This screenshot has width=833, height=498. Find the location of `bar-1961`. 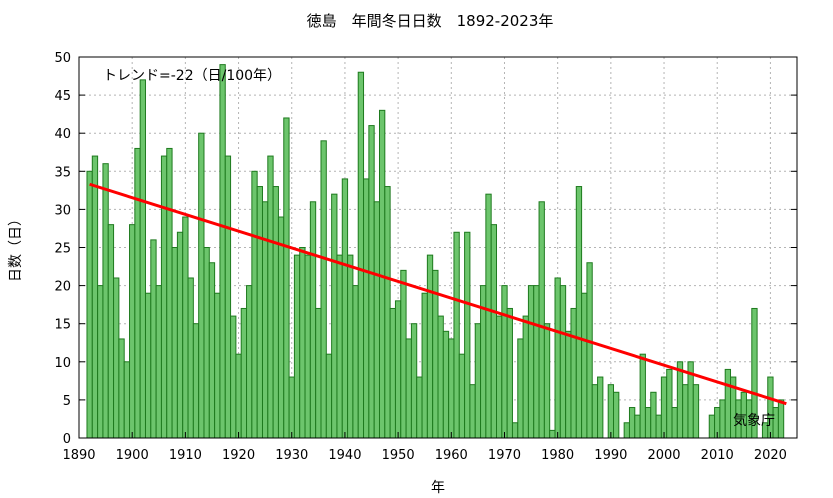

bar-1961 is located at coordinates (456, 335).